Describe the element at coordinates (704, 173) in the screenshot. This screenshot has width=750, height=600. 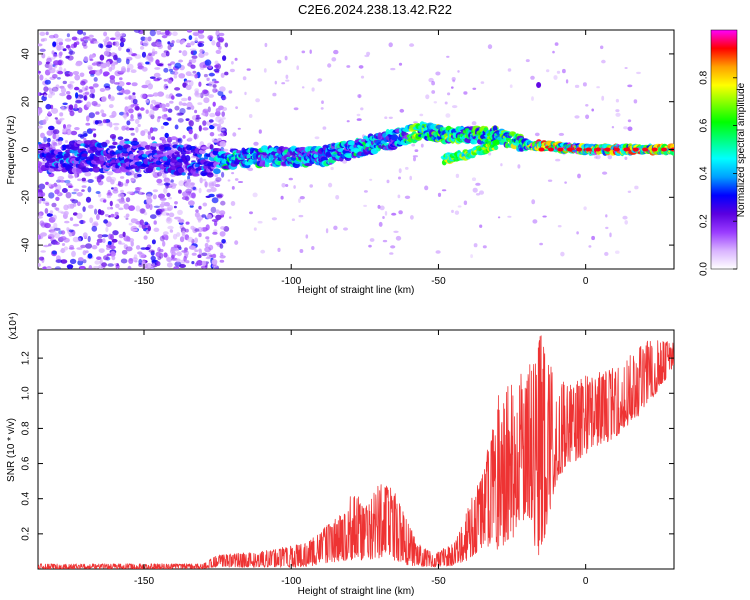
I see `colorbar-tick-label: 0.4` at that location.